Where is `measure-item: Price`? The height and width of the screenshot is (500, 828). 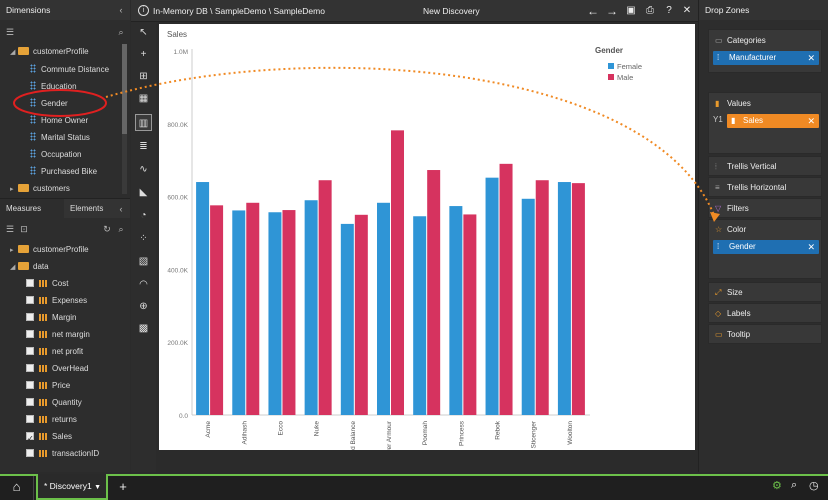 measure-item: Price is located at coordinates (48, 385).